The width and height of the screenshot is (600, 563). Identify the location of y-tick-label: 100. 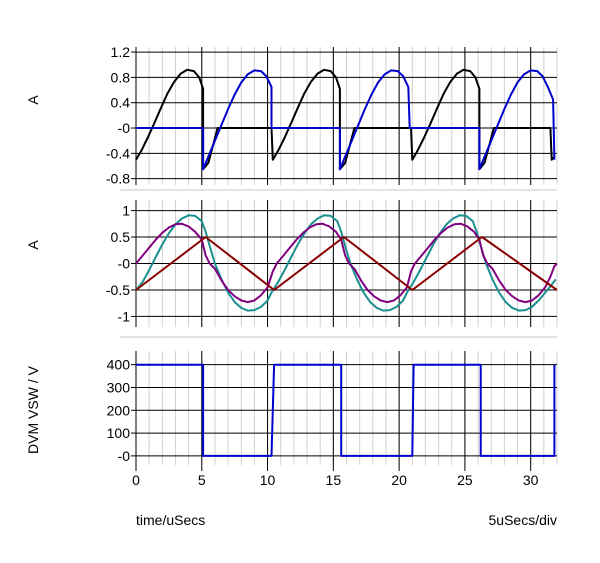
(119, 433).